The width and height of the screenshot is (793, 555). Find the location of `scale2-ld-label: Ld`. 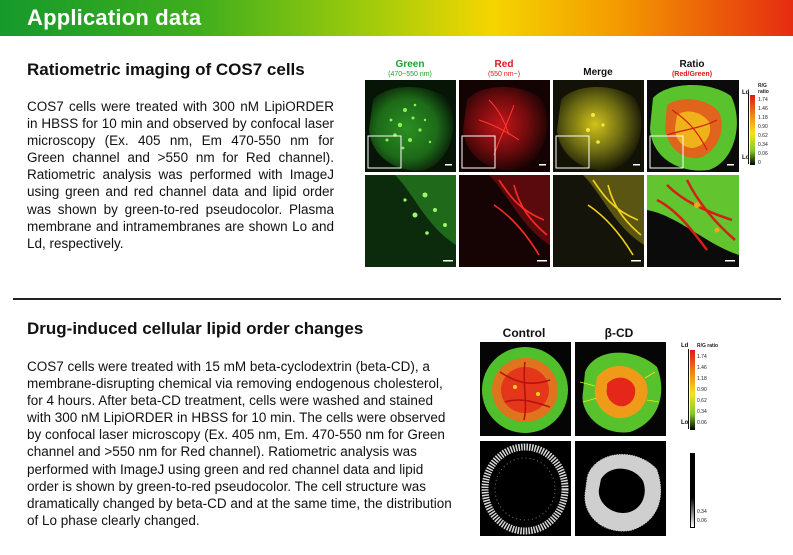

scale2-ld-label: Ld is located at coordinates (685, 346).